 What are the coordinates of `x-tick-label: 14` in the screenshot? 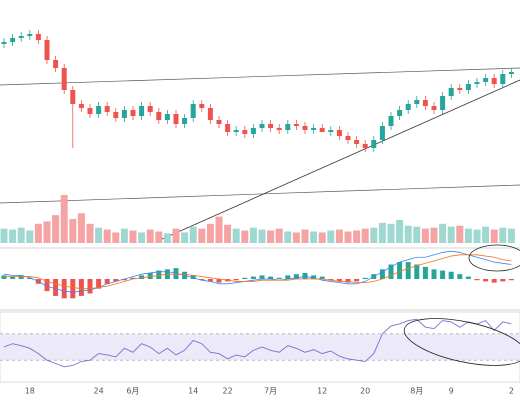 It's located at (193, 391).